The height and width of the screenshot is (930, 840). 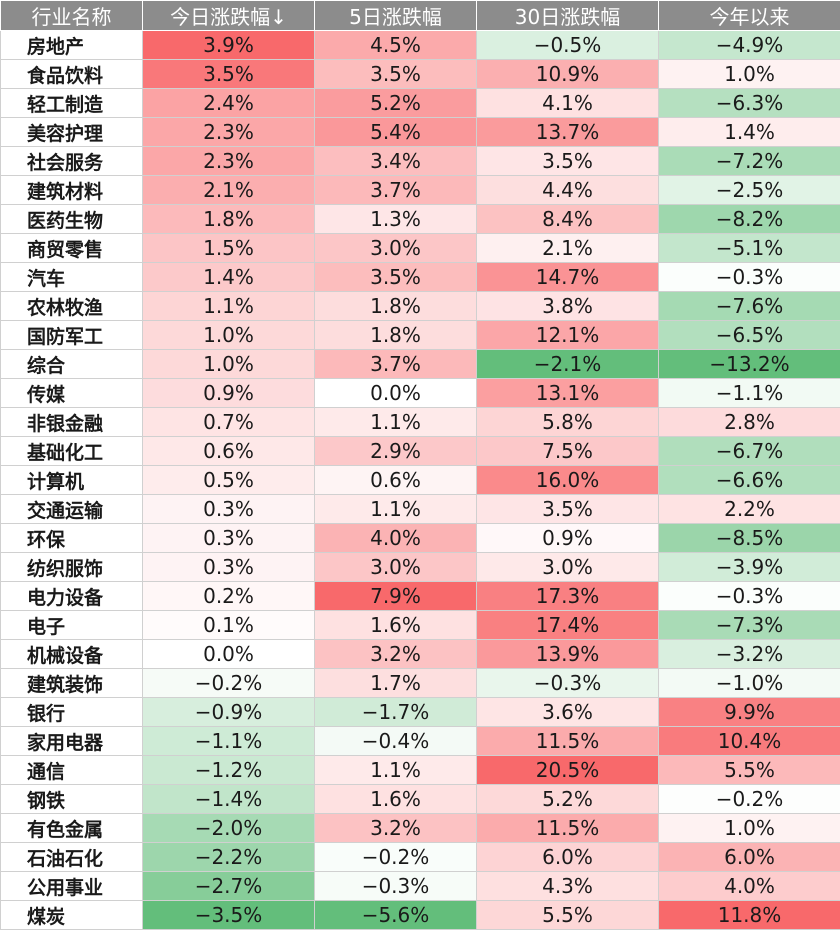 What do you see at coordinates (72, 596) in the screenshot?
I see `sector-name-cell: 电力设备` at bounding box center [72, 596].